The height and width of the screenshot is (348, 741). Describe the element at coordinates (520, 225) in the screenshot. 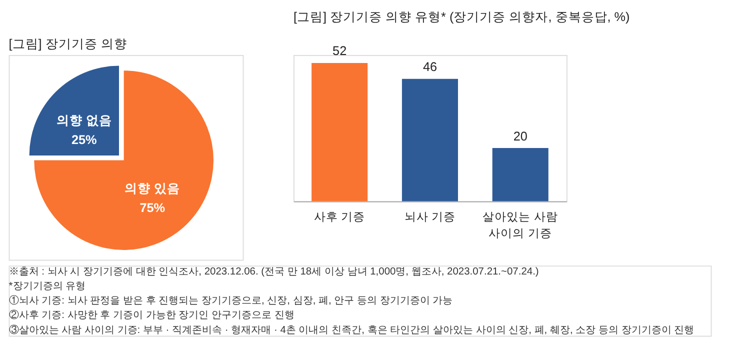

I see `x-tick-label: 살아있는 사람 사이의 기증` at that location.